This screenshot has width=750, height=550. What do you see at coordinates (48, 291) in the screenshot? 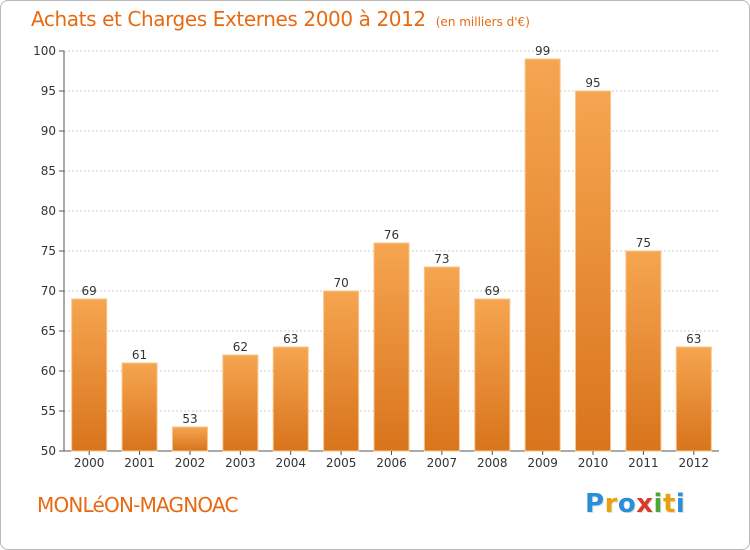
I see `y-tick-label: 70` at bounding box center [48, 291].